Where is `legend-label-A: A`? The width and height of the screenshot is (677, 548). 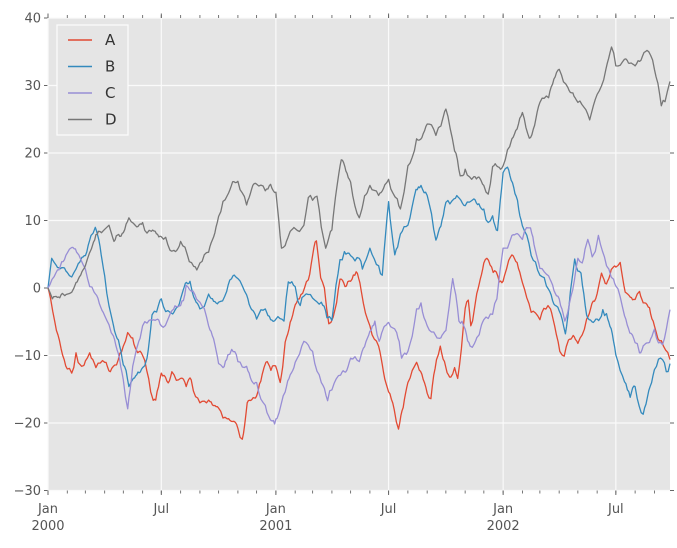 legend-label-A: A is located at coordinates (110, 40).